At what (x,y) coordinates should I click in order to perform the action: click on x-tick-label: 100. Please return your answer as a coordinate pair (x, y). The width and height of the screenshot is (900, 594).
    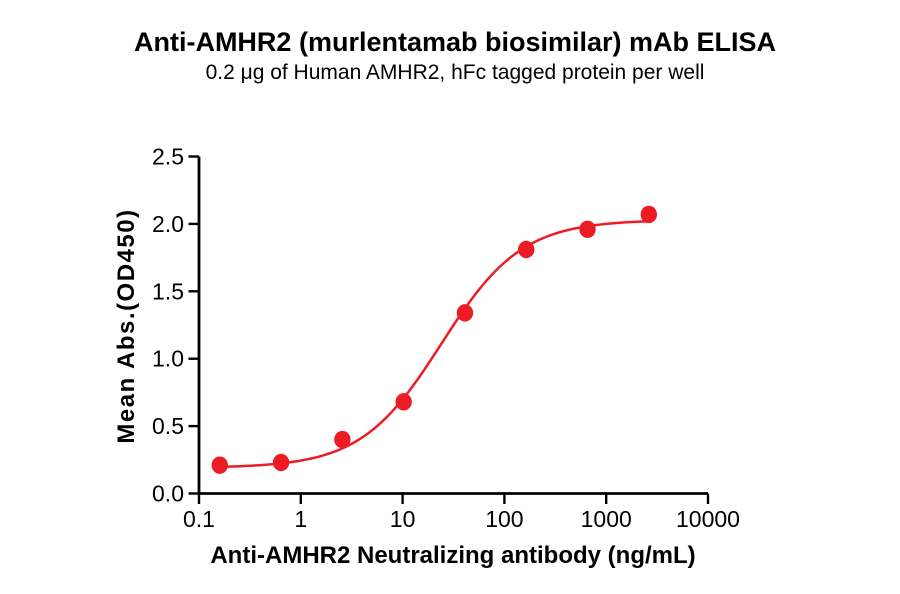
    Looking at the image, I should click on (504, 519).